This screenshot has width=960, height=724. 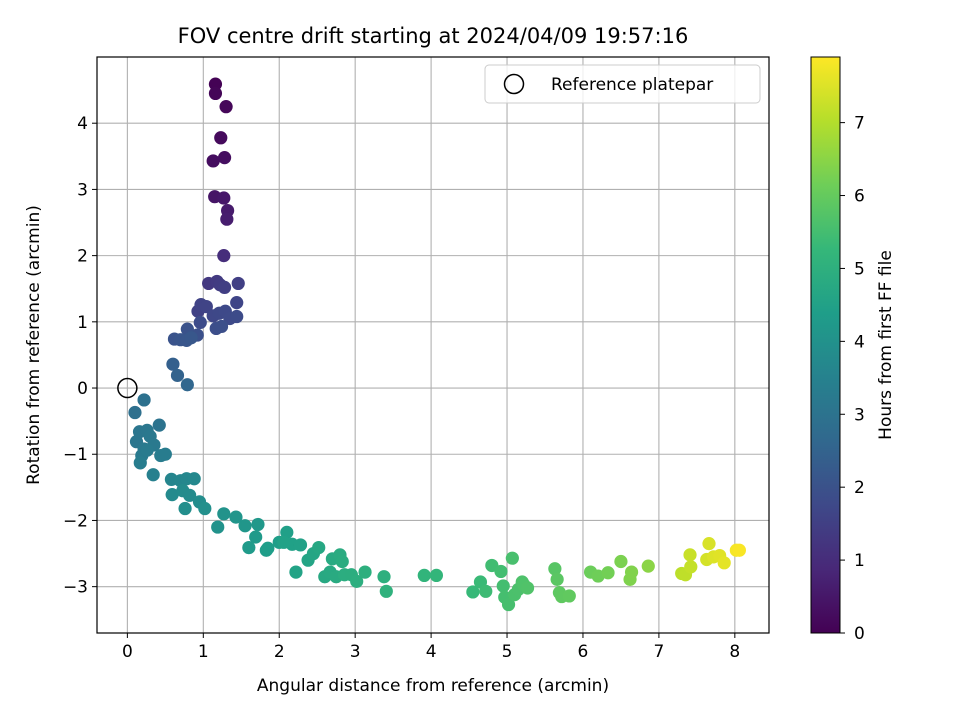 What do you see at coordinates (82, 323) in the screenshot?
I see `y-tick-label: 1` at bounding box center [82, 323].